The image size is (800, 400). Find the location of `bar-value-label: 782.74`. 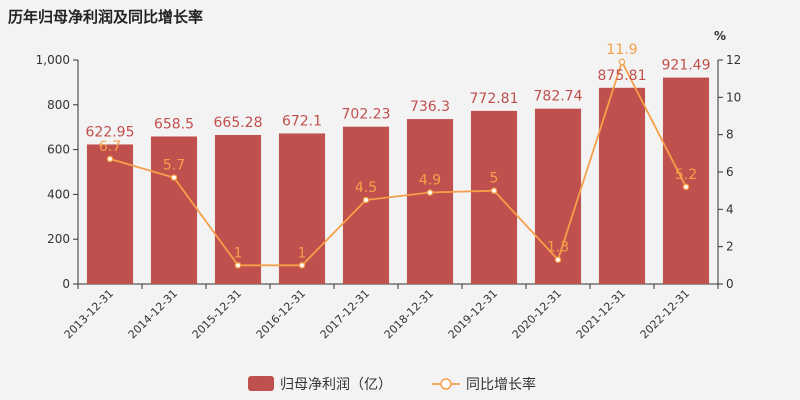

bar-value-label: 782.74 is located at coordinates (558, 97).